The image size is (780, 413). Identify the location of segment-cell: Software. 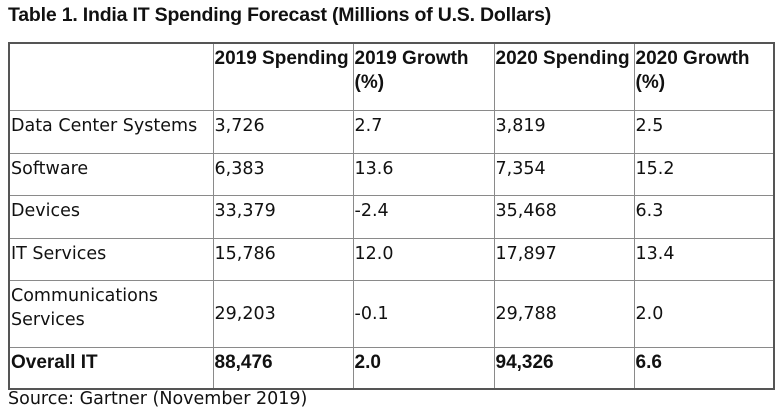
(111, 174).